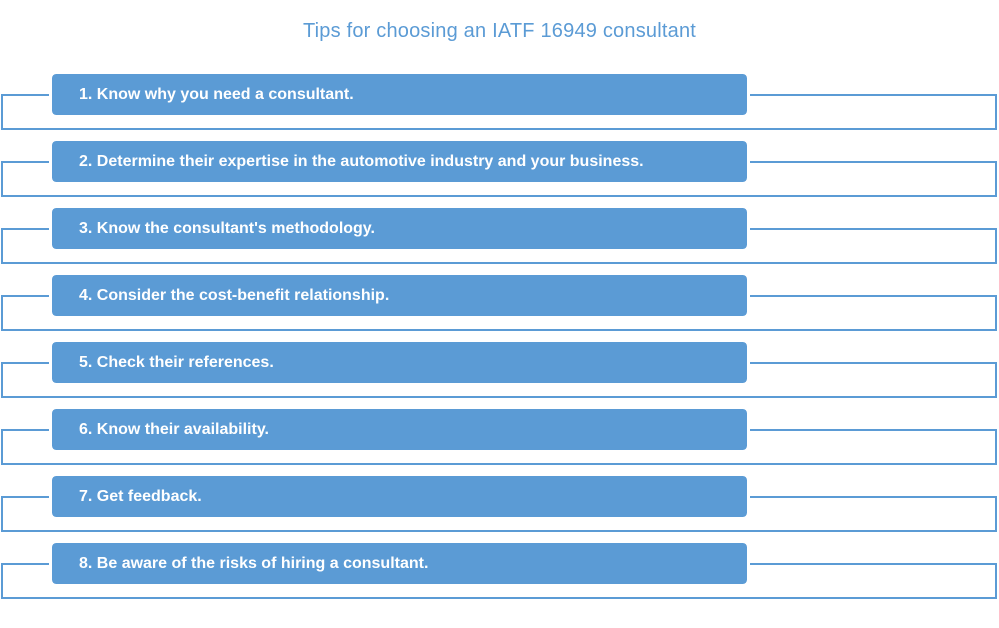 The height and width of the screenshot is (628, 999). I want to click on tip-row: 3. Know the consultant's methodology., so click(499, 234).